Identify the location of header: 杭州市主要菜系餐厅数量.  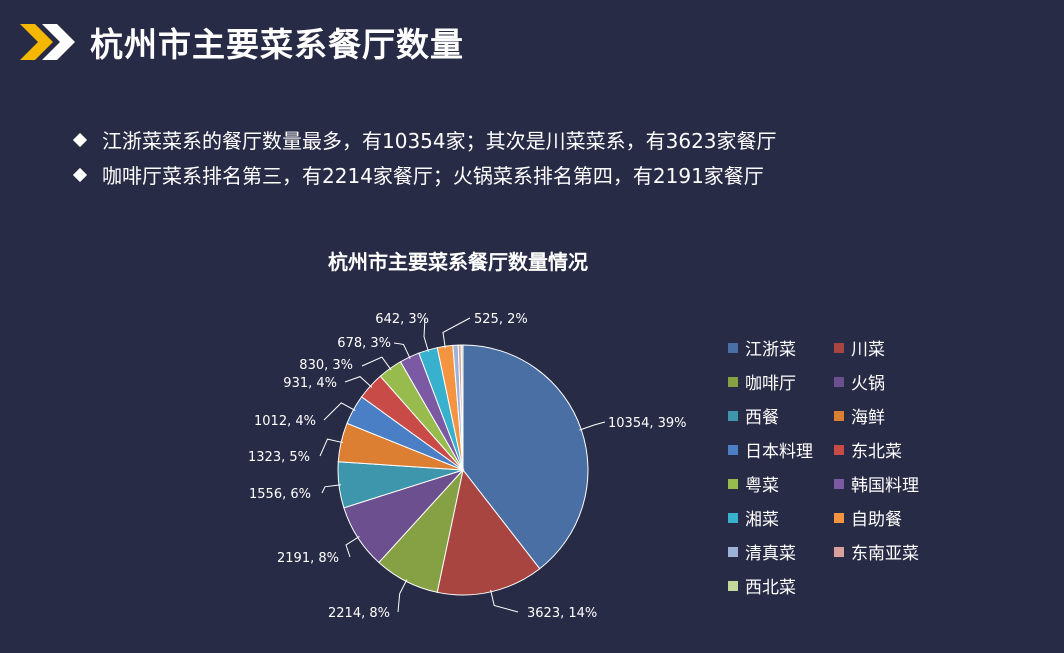
(242, 42).